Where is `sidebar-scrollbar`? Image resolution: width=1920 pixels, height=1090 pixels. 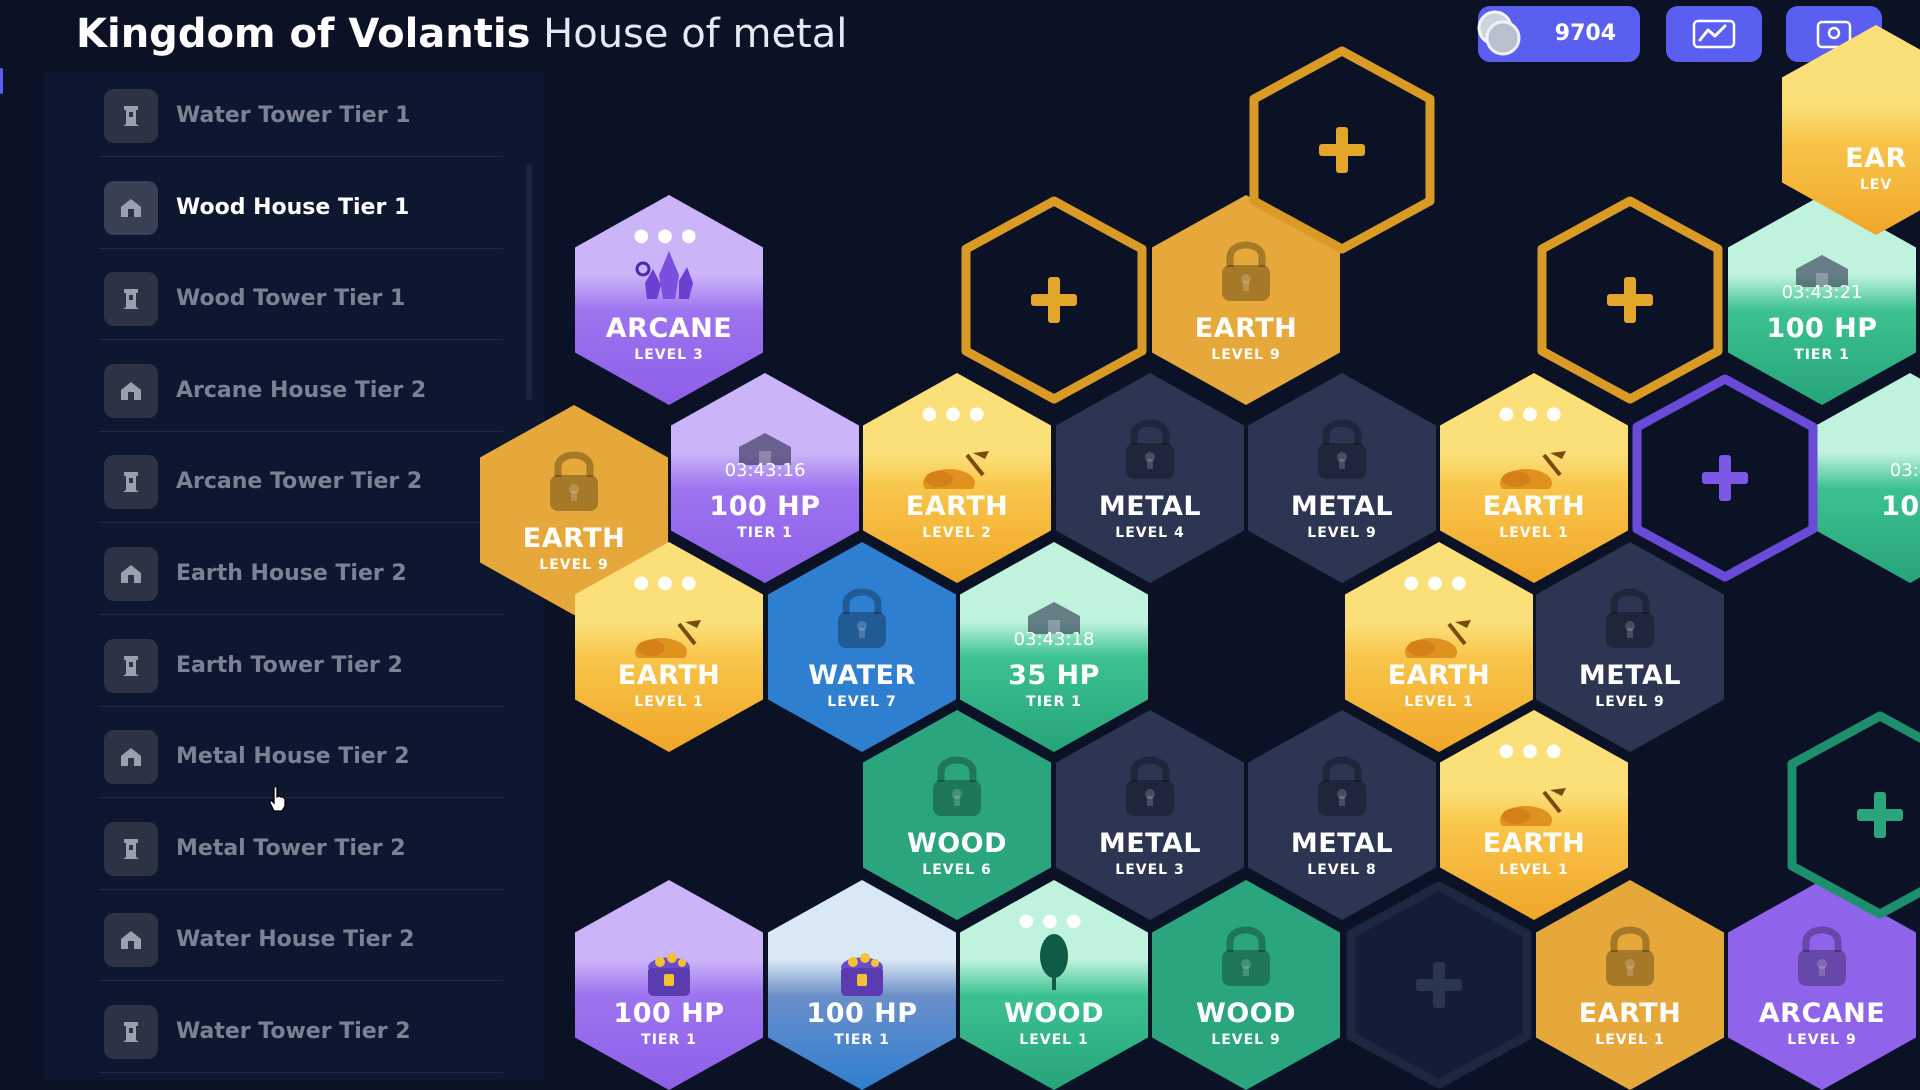
sidebar-scrollbar is located at coordinates (529, 282).